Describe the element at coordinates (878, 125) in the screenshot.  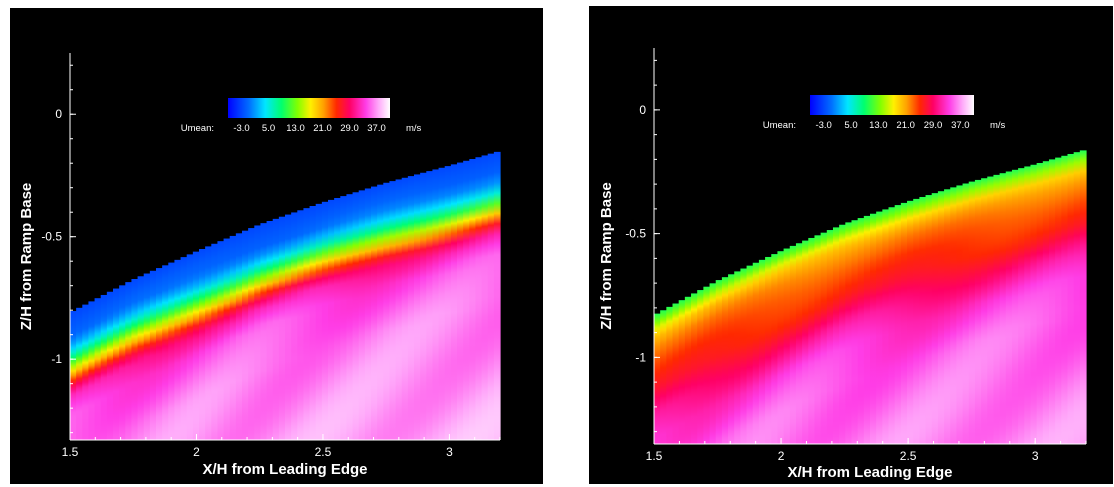
I see `colorbar-tick-label: 13.0` at that location.